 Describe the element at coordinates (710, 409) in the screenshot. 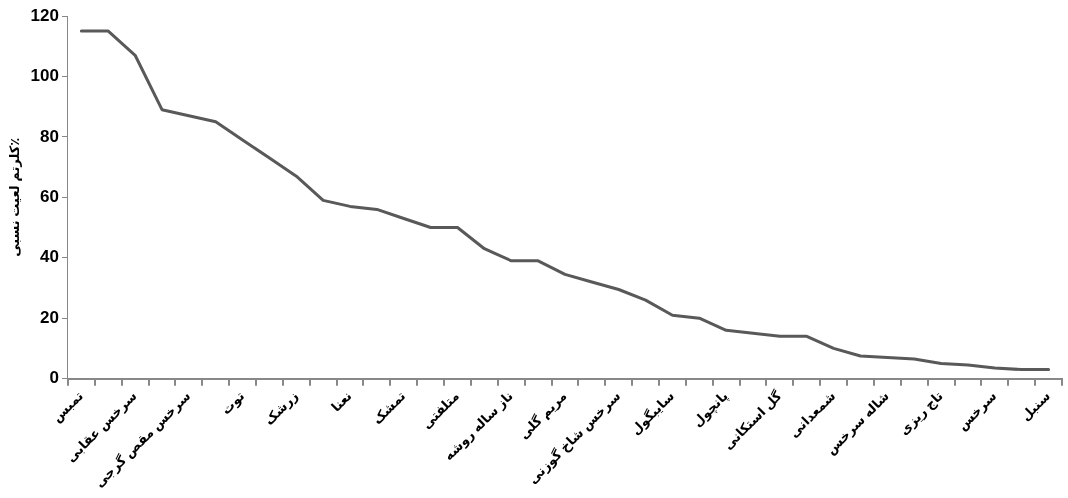

I see `x-tick-label: پانچول` at that location.